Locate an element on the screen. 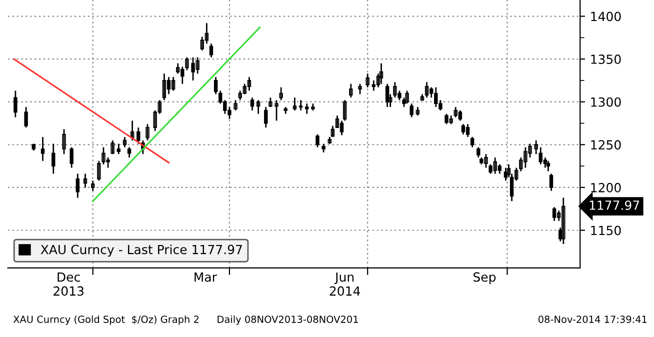 The width and height of the screenshot is (654, 337). y-tick-label: 1150 is located at coordinates (606, 231).